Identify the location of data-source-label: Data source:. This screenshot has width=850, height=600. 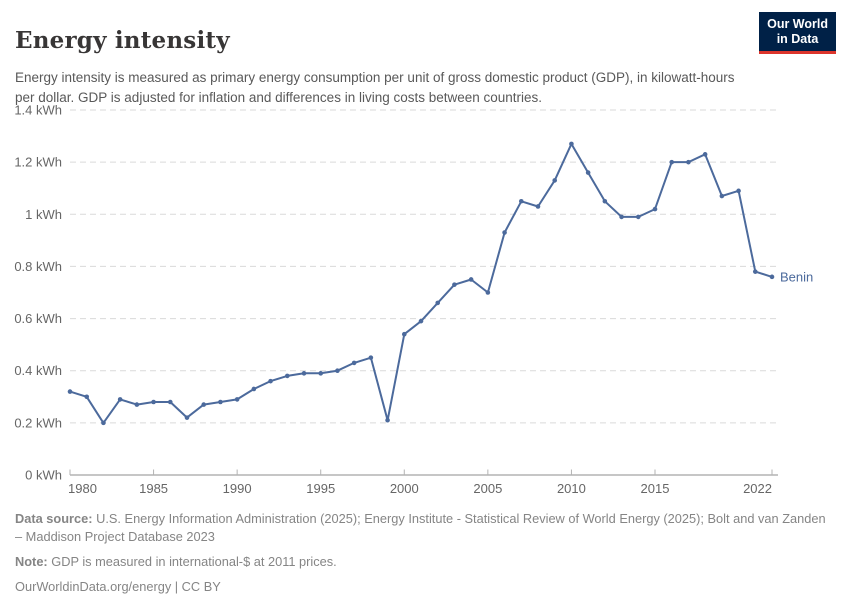
(54, 518).